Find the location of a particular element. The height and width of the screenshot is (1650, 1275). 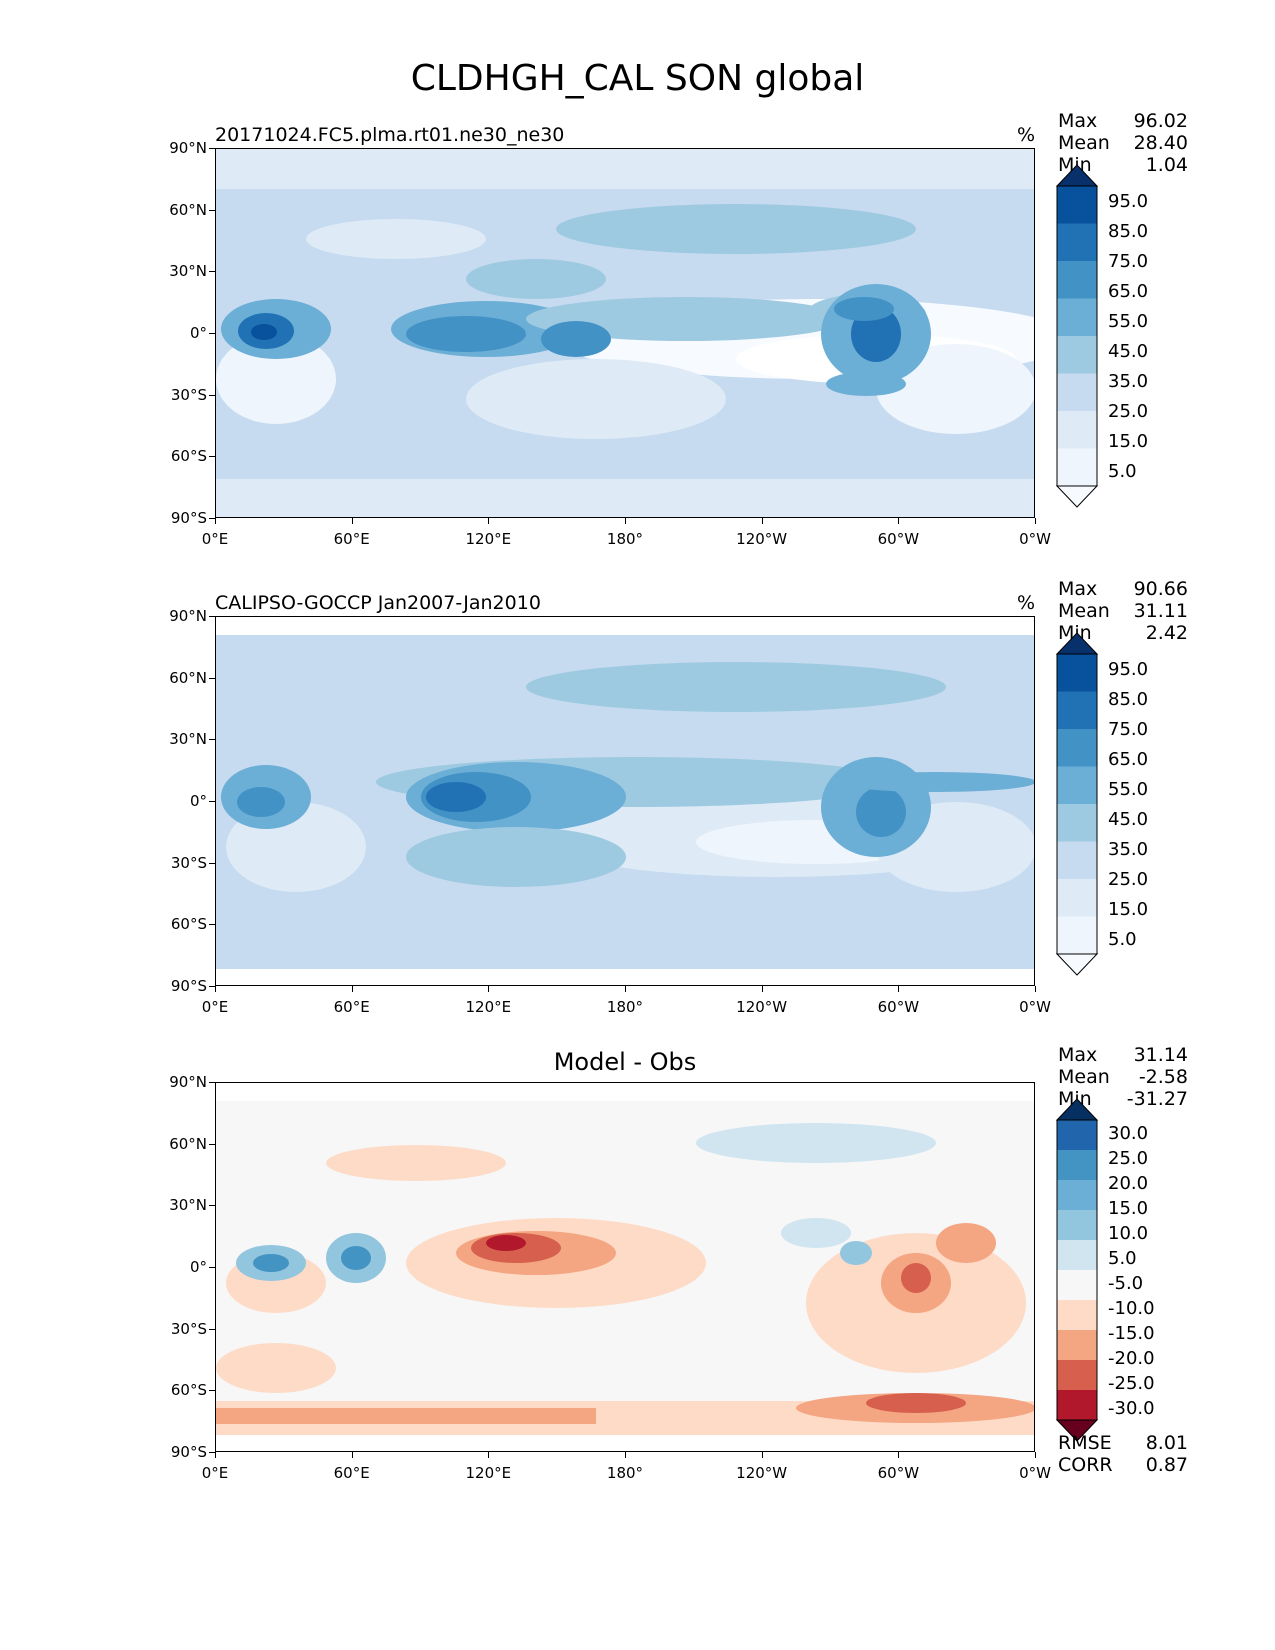

lon-label: 0°E is located at coordinates (215, 539).